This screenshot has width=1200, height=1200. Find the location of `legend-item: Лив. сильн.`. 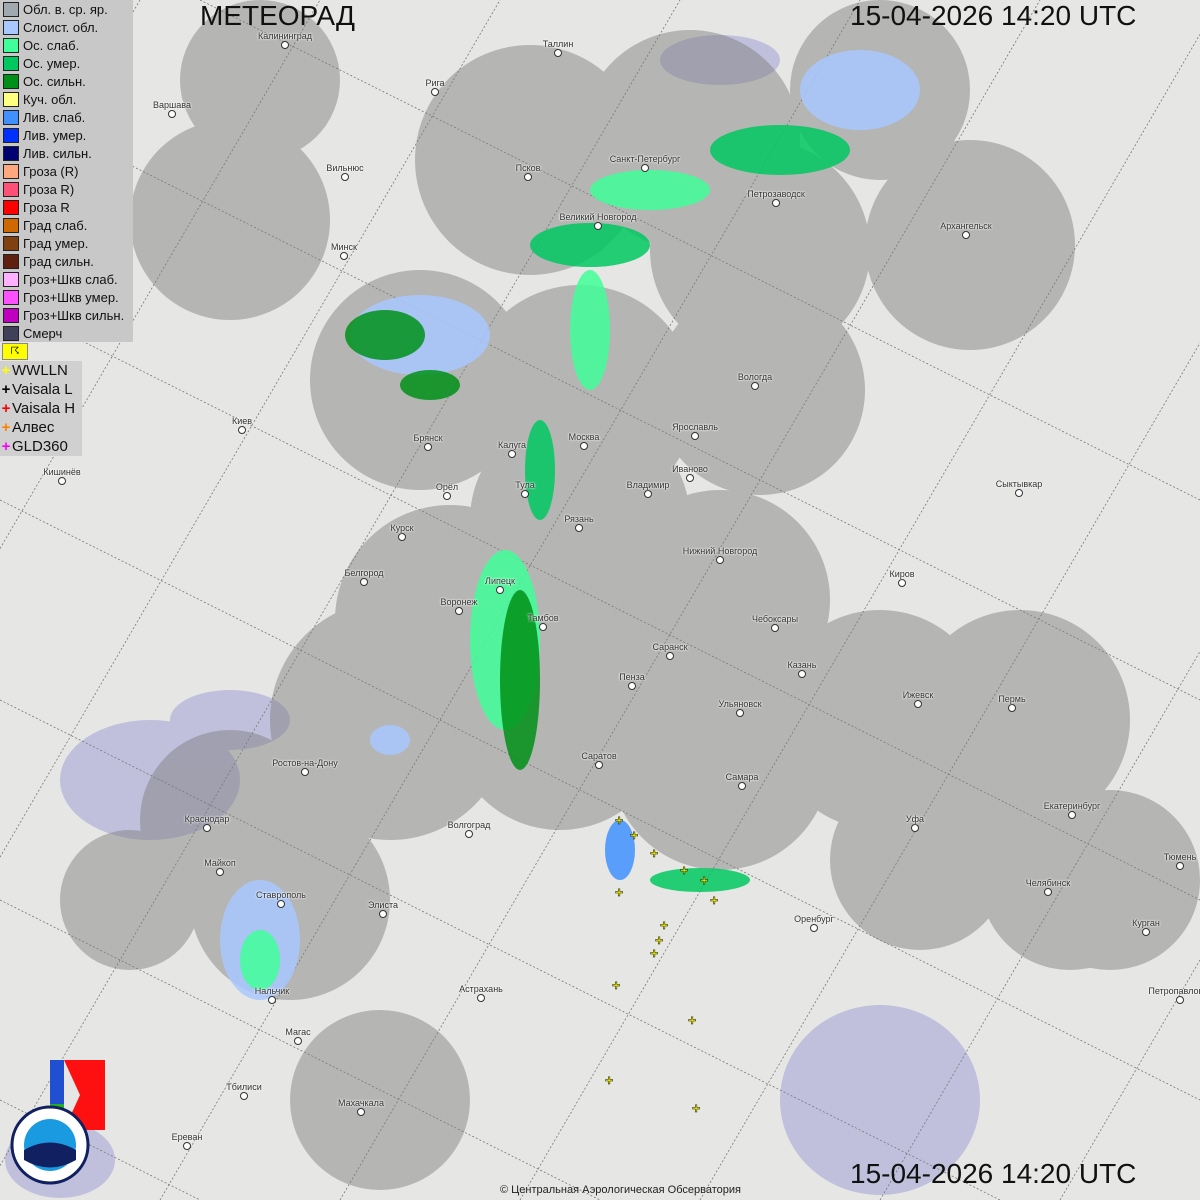

legend-item: Лив. сильн. is located at coordinates (66, 153).